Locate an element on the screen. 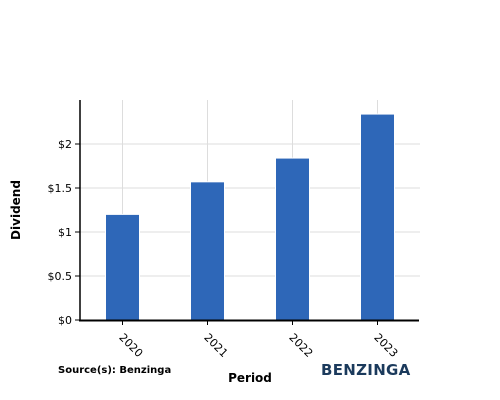  y-tick-label: $1 is located at coordinates (65, 232).